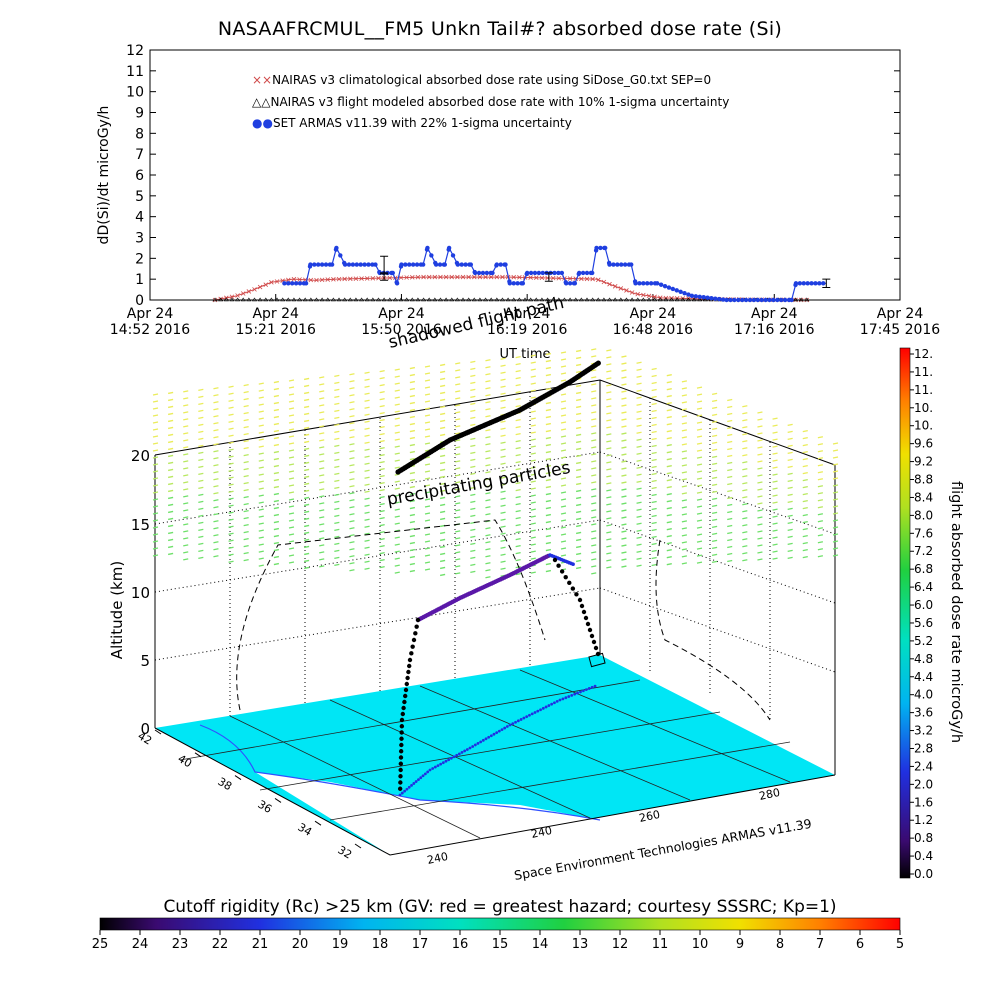 This screenshot has height=1000, width=1000. I want to click on longitude-tick-label: 280, so click(769, 794).